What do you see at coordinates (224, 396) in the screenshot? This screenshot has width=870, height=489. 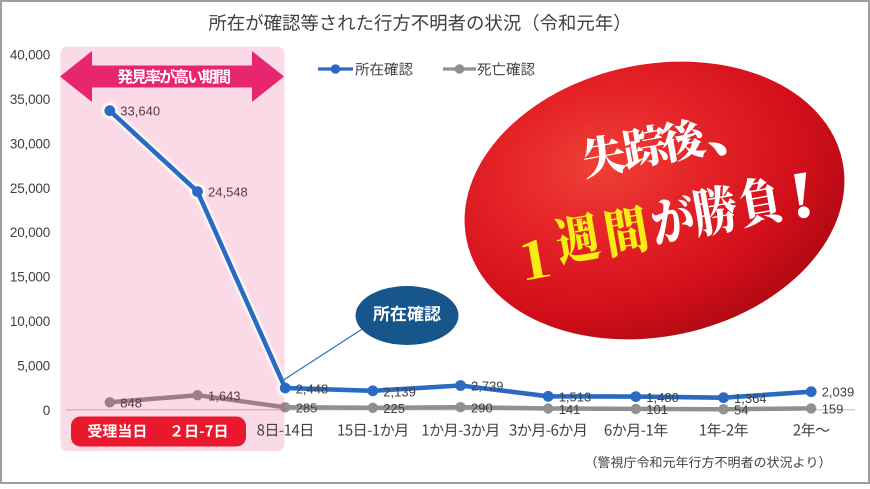 I see `svg-text: 1,643` at bounding box center [224, 396].